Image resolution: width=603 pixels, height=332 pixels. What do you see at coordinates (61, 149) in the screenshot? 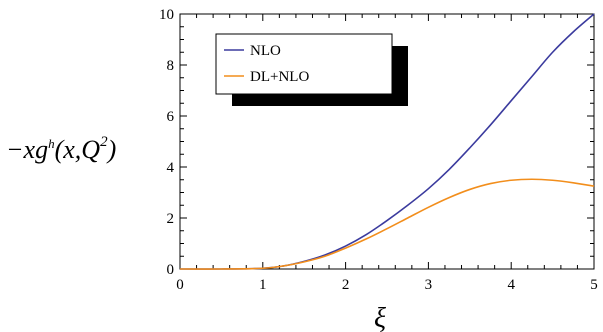
I see `y-axis-label: −xgh(x,Q2)` at bounding box center [61, 149].